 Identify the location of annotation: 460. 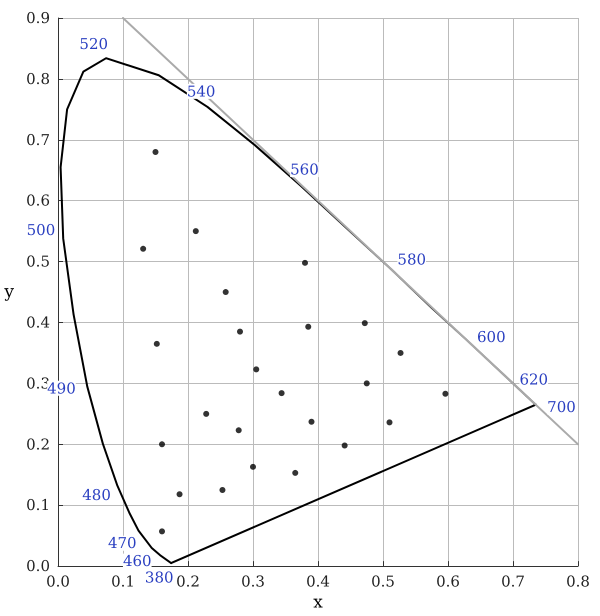
(137, 561).